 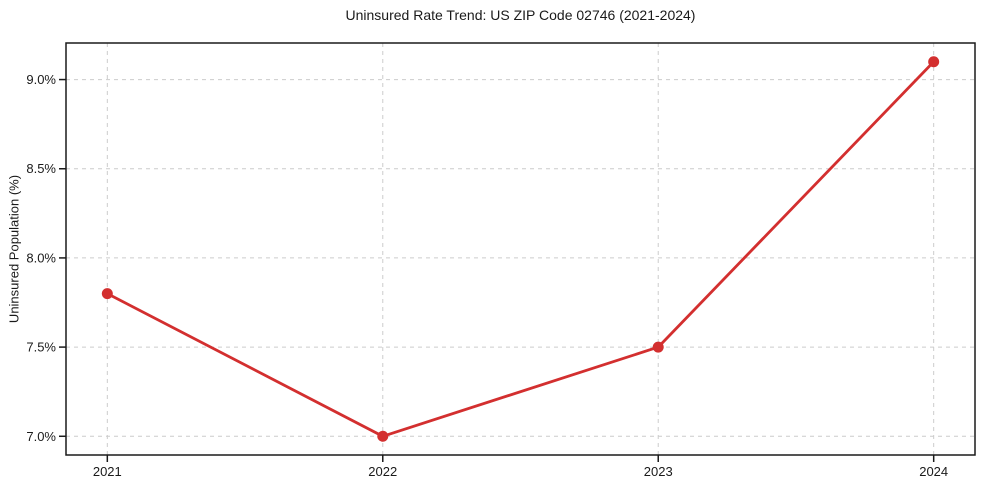 I want to click on x-tick-label: 2023, so click(x=658, y=471).